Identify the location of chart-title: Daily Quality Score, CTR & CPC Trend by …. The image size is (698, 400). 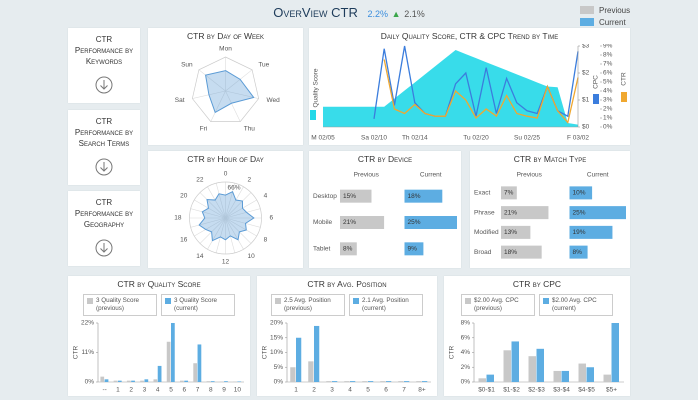
(469, 36).